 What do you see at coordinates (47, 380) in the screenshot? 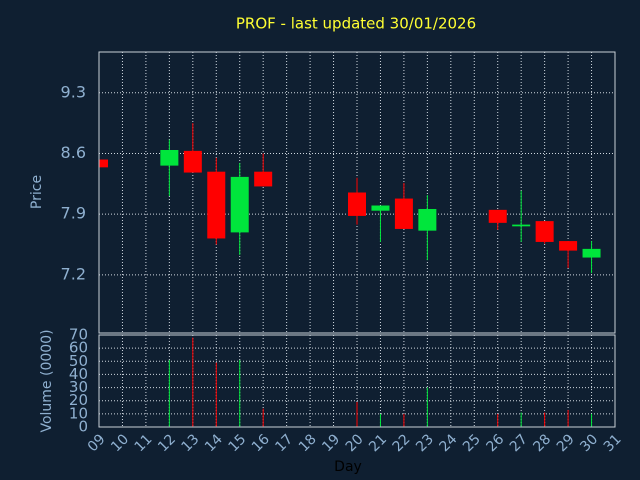
I see `y2-axis-label: Volume (0000)` at bounding box center [47, 380].